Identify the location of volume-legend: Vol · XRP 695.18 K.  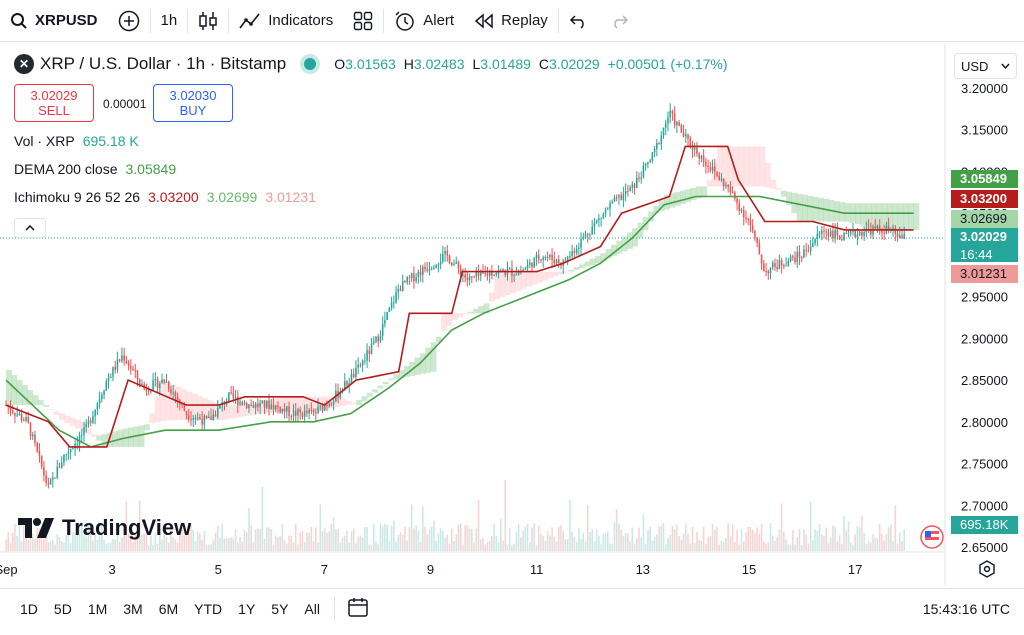
(76, 141).